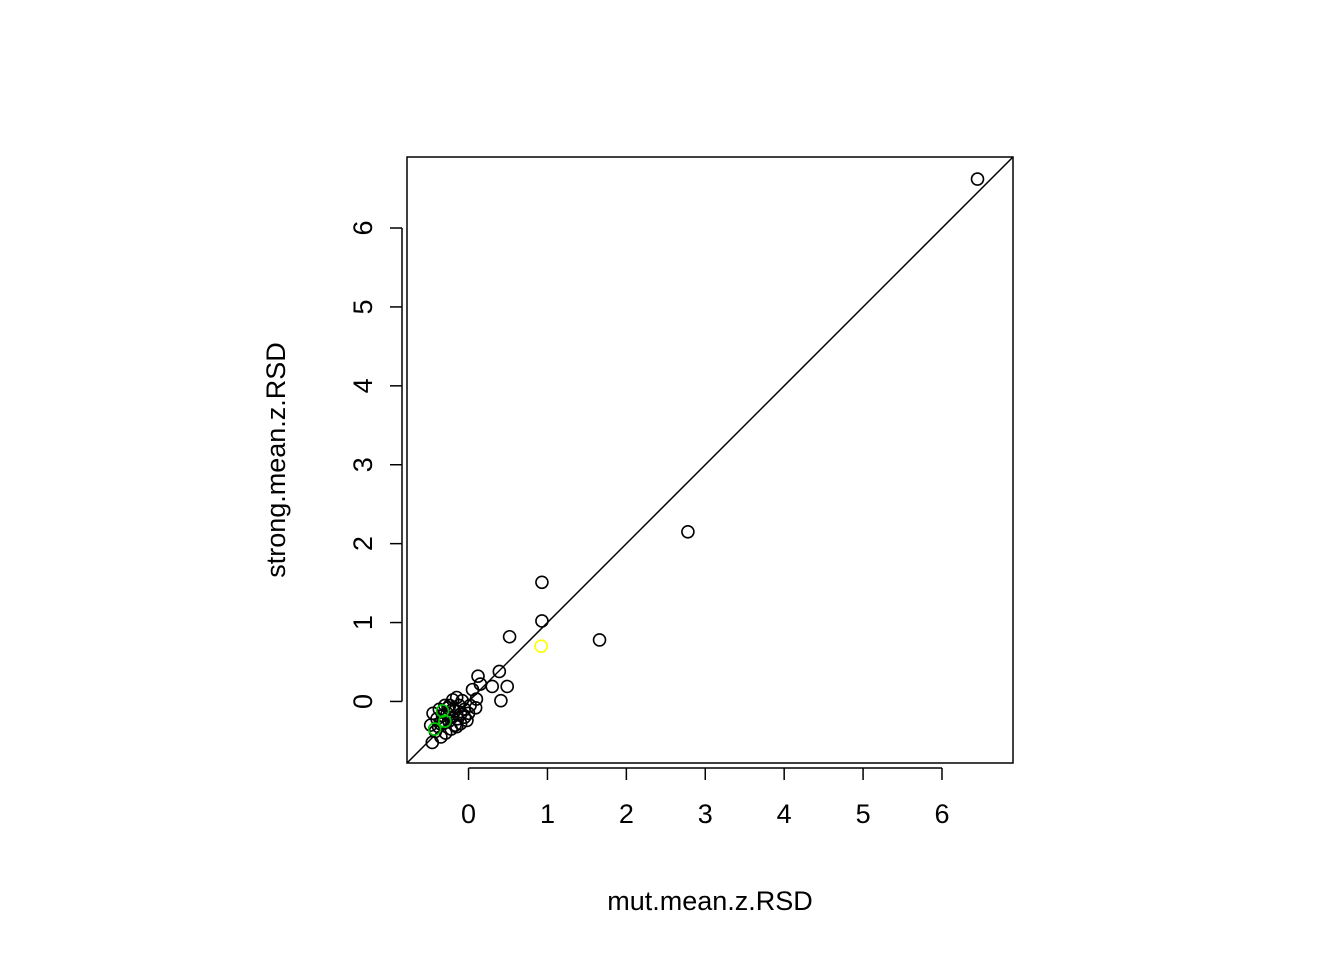 This screenshot has height=960, width=1344. Describe the element at coordinates (863, 814) in the screenshot. I see `x-tick-label: 5` at that location.